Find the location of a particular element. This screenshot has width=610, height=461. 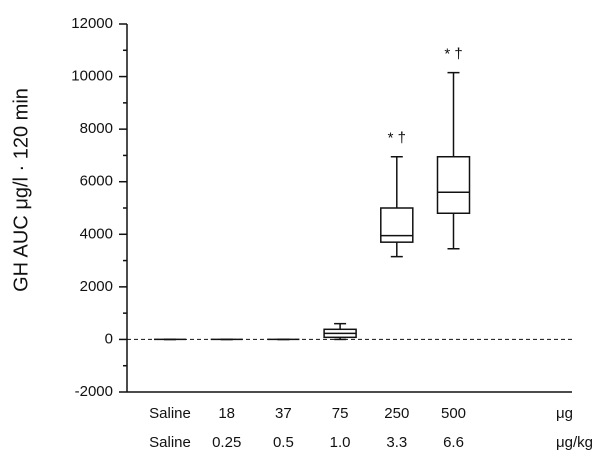

x-tick-label: 75 is located at coordinates (340, 413).